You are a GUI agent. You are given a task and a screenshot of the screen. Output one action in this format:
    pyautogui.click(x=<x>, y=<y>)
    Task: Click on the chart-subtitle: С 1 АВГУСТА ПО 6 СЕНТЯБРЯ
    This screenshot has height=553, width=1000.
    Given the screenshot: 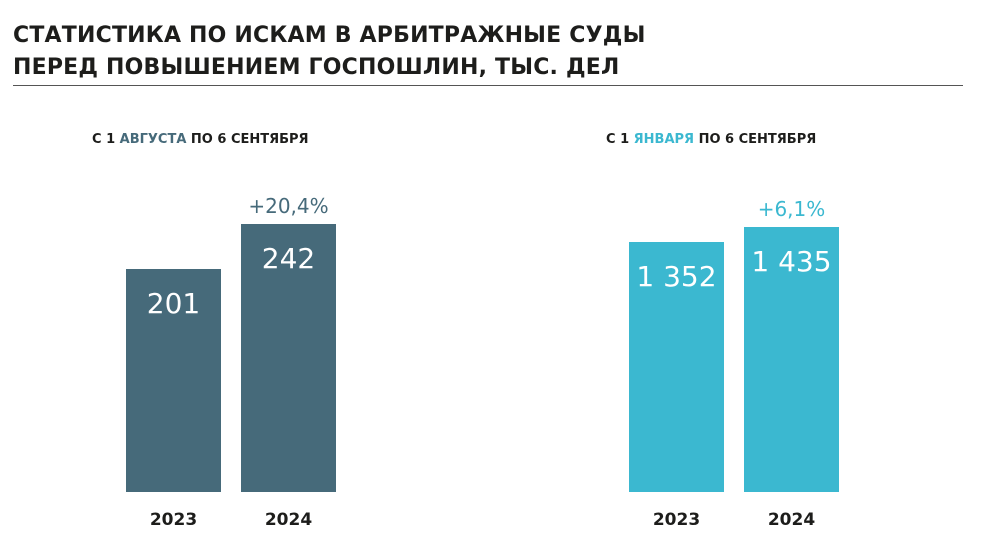 What is the action you would take?
    pyautogui.click(x=200, y=139)
    